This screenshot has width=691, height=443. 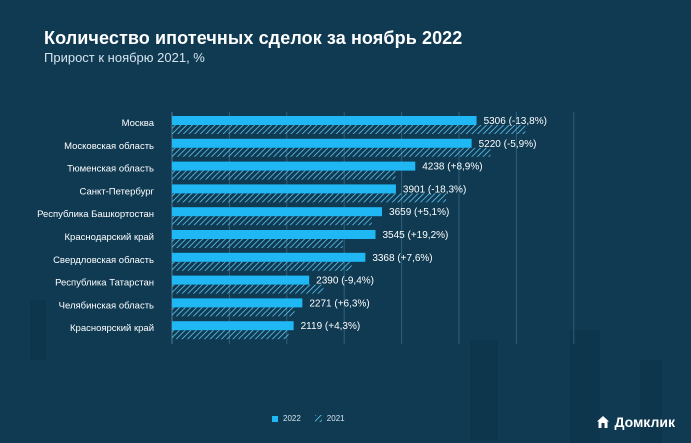 I want to click on data-label: 3545 (+19,2%), so click(x=415, y=235).